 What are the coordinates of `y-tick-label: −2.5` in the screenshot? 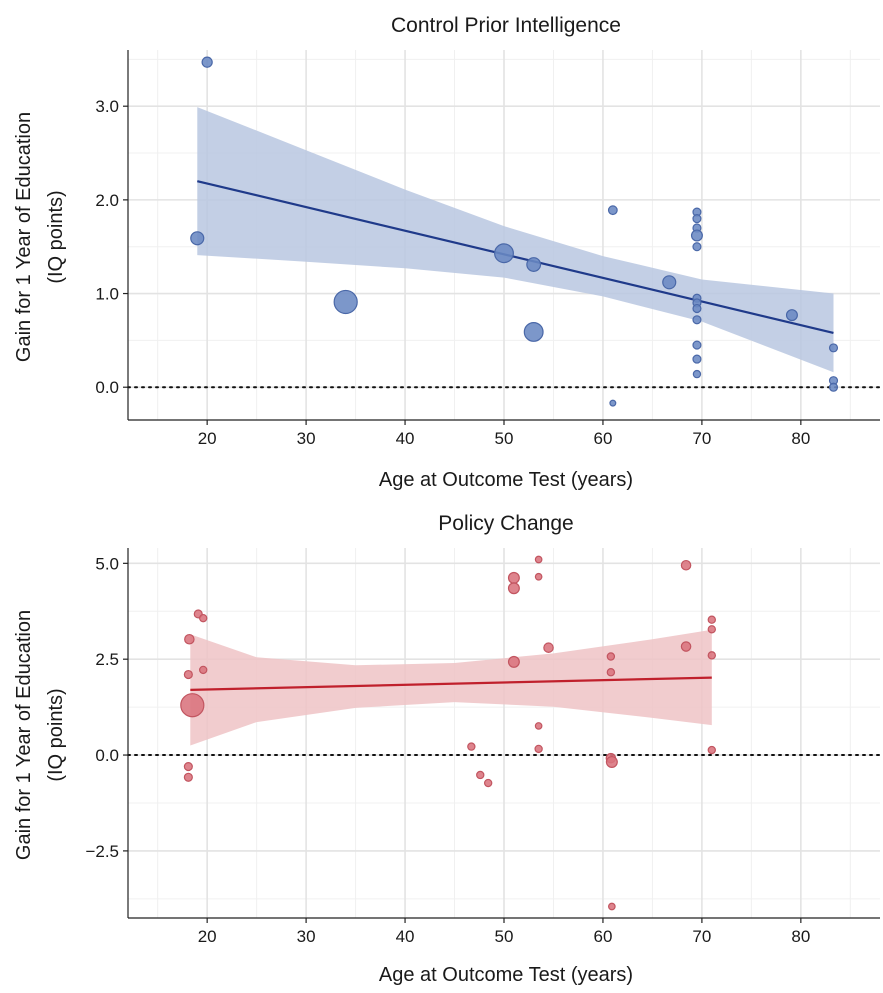 It's located at (102, 851).